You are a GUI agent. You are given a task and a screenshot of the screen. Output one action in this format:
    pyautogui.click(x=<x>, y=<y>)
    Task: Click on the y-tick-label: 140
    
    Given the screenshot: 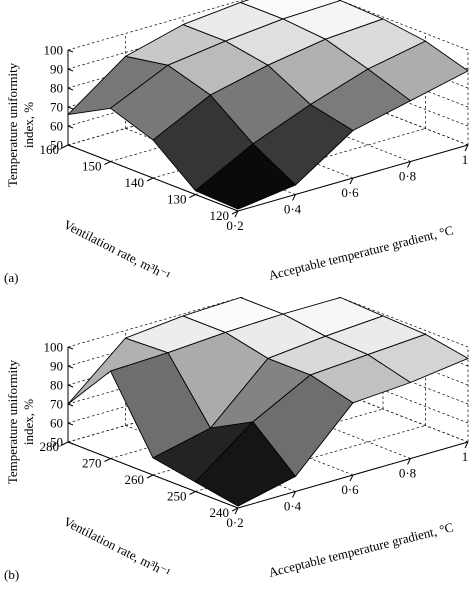 What is the action you would take?
    pyautogui.click(x=135, y=182)
    